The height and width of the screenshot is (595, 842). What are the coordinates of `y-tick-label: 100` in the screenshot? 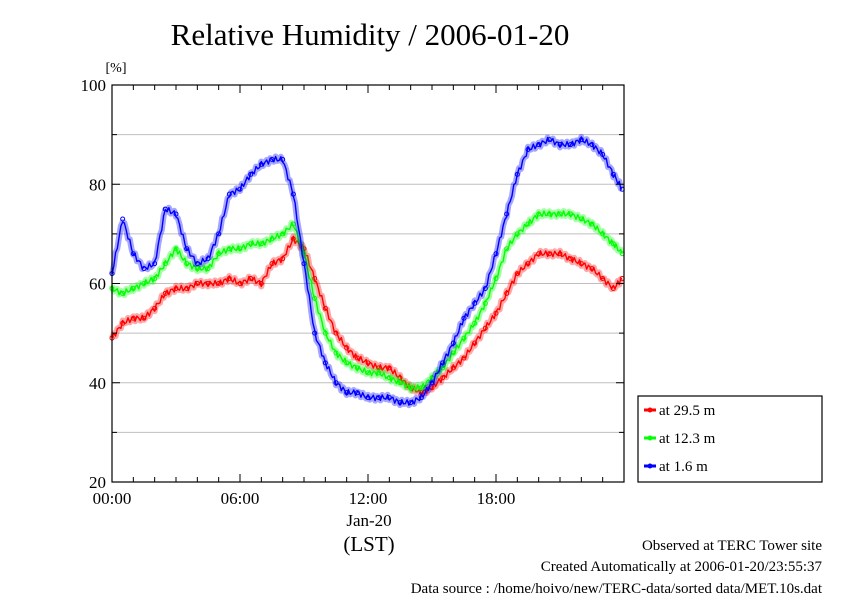 It's located at (94, 85).